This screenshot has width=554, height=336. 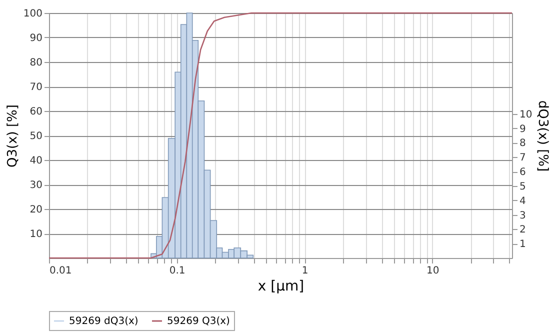 I want to click on y-axis-title: Q3(x) [%], so click(x=12, y=136).